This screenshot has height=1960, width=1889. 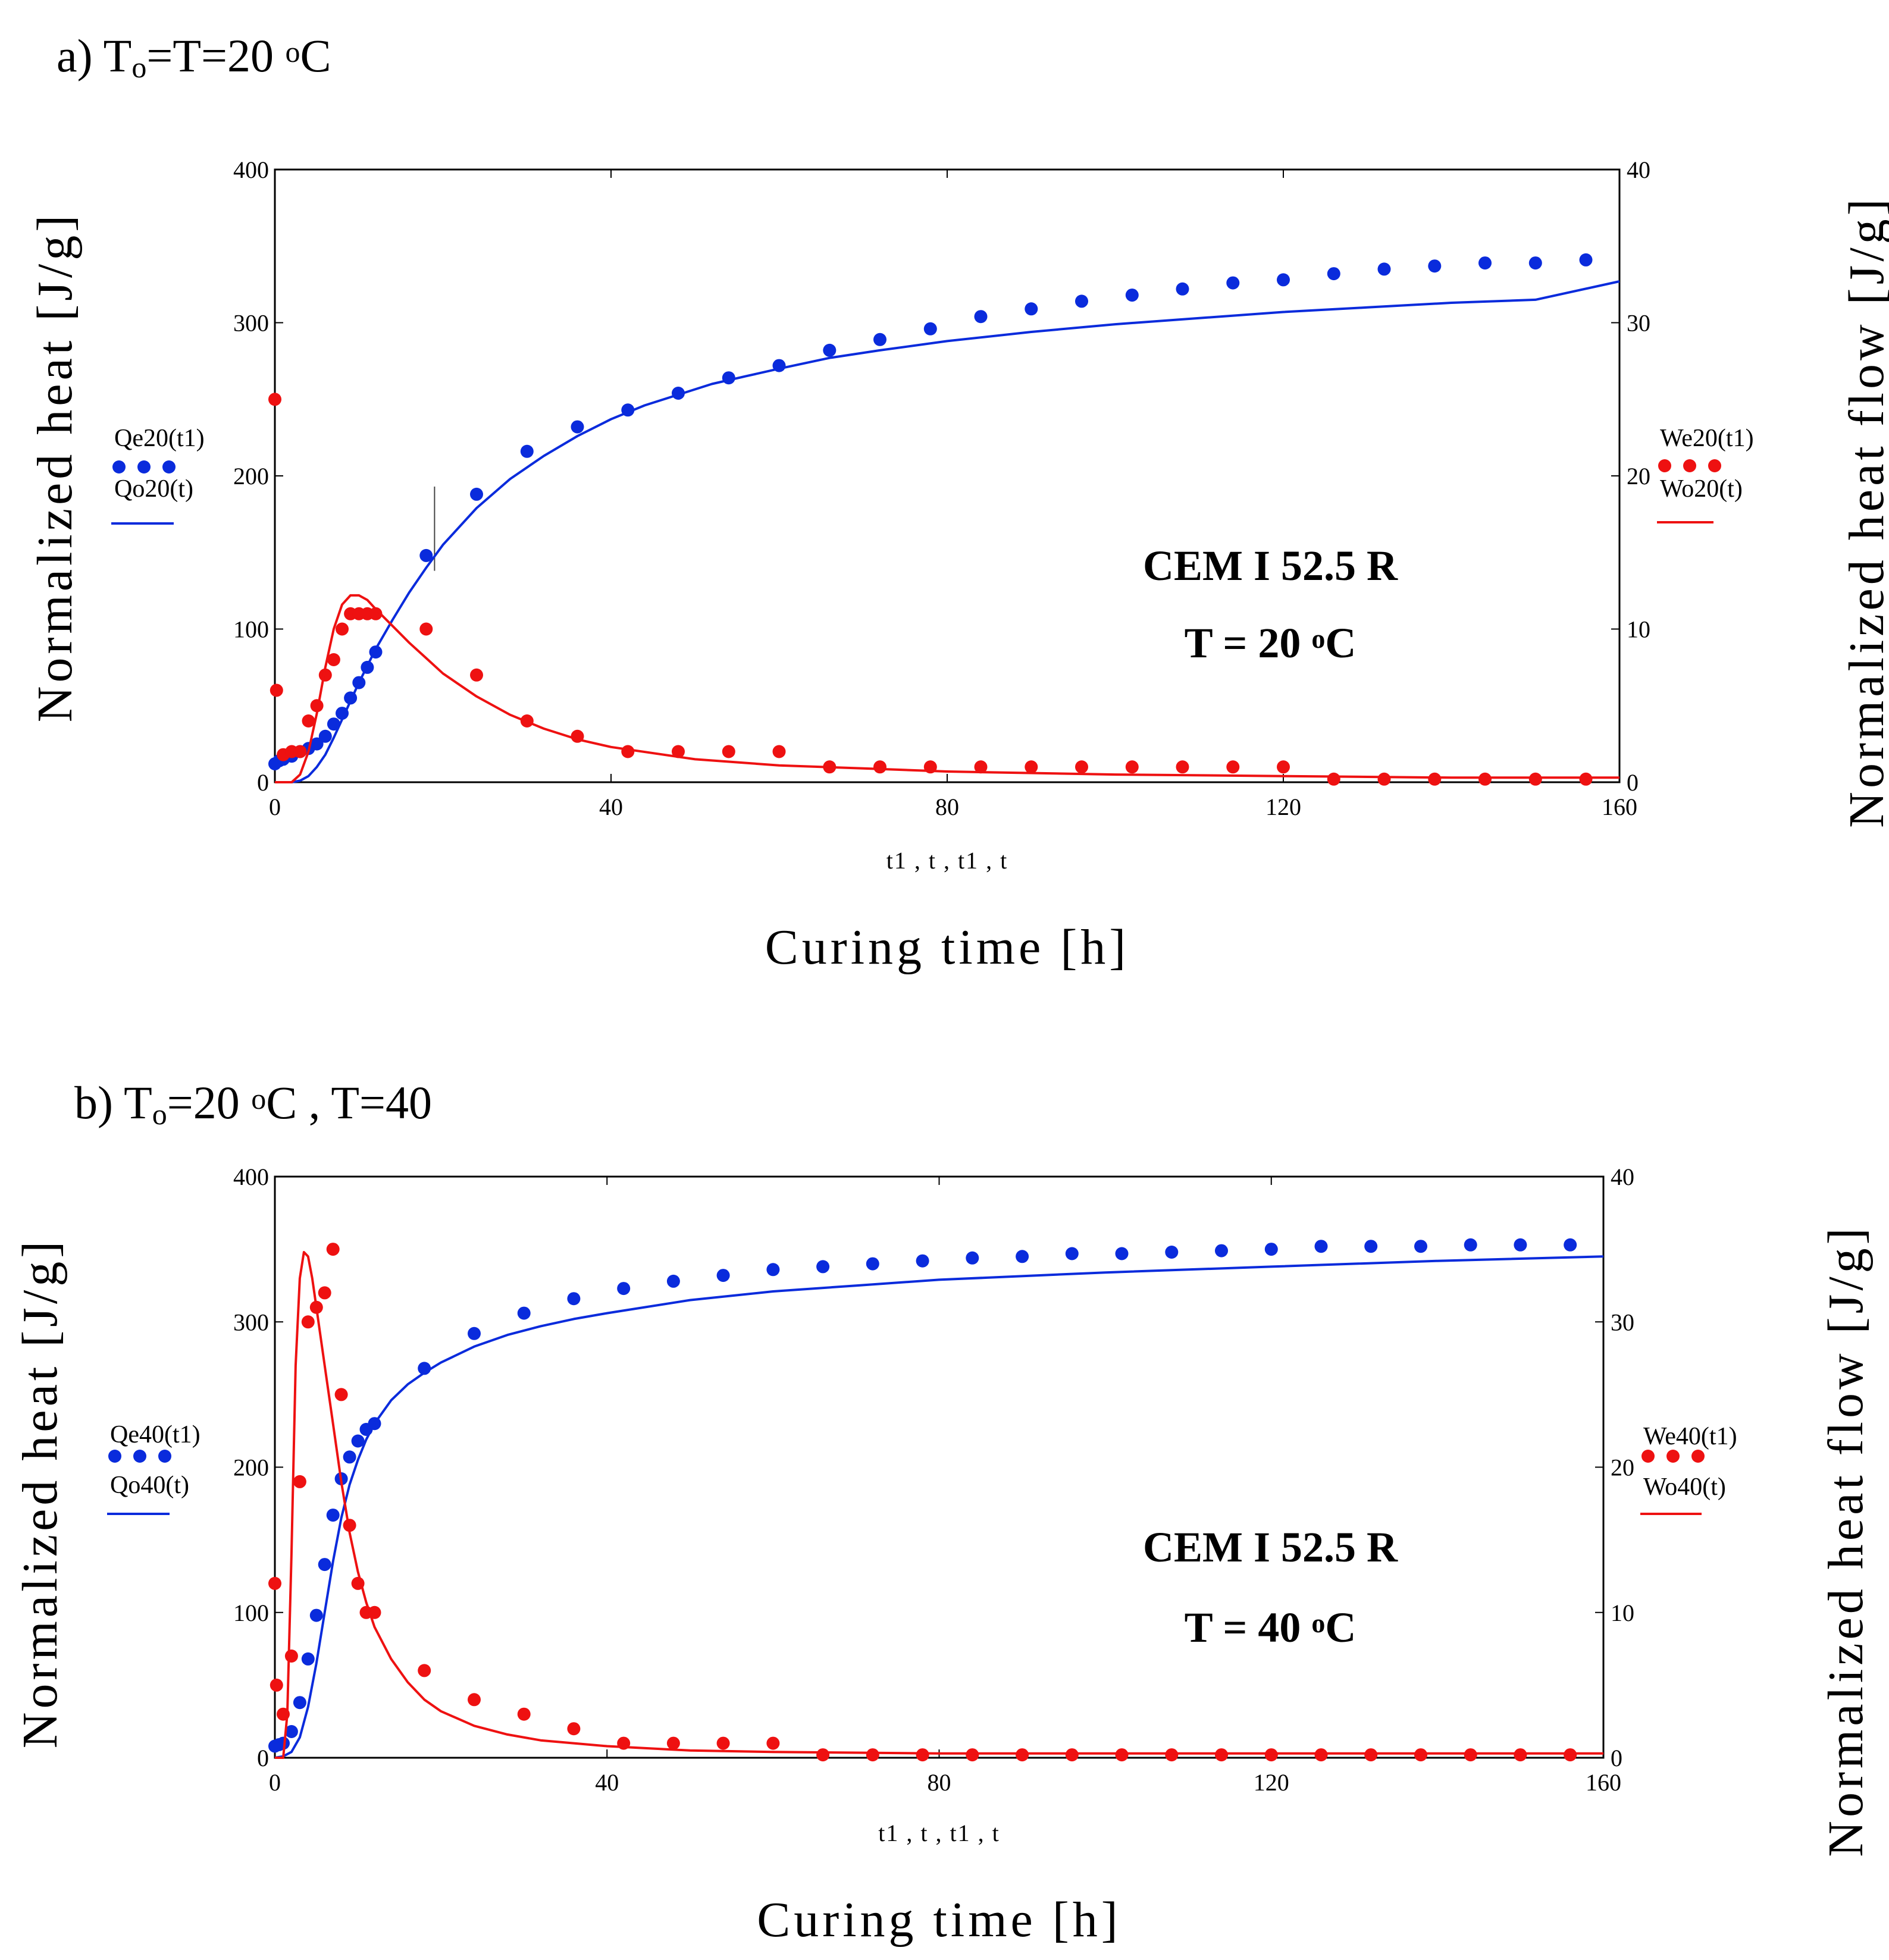 What do you see at coordinates (947, 688) in the screenshot?
I see `series-line-Wo20(t)` at bounding box center [947, 688].